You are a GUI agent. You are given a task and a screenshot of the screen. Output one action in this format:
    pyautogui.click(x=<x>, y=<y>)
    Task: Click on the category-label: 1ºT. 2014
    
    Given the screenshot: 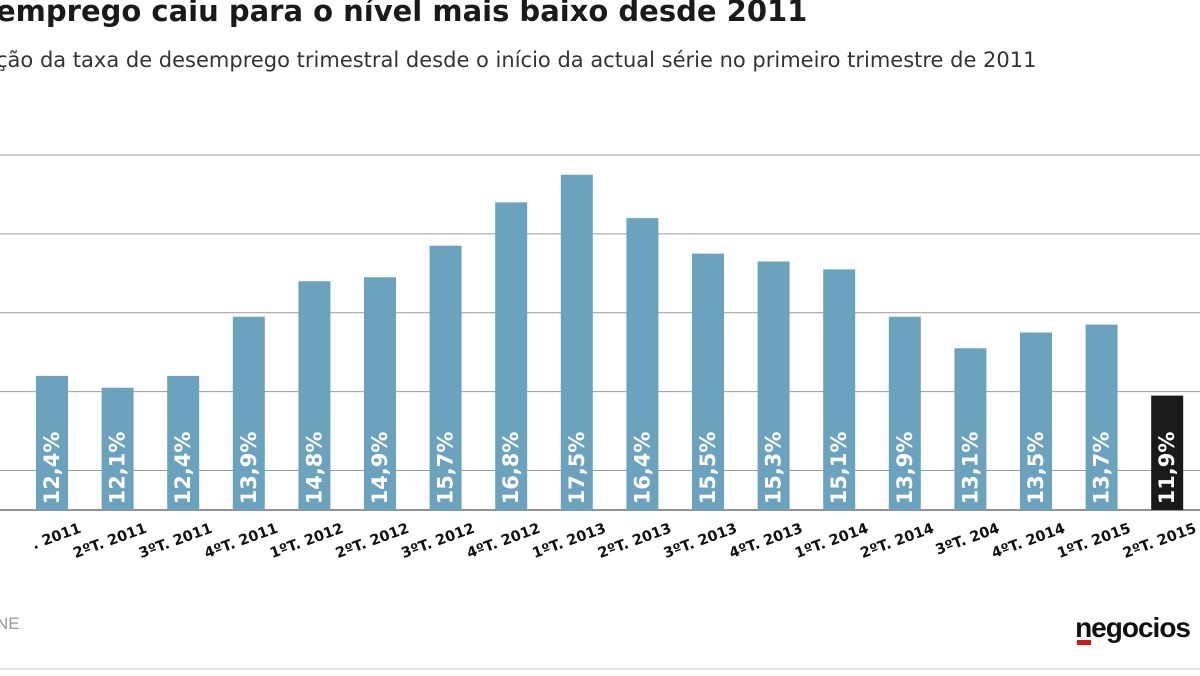 What is the action you would take?
    pyautogui.click(x=832, y=541)
    